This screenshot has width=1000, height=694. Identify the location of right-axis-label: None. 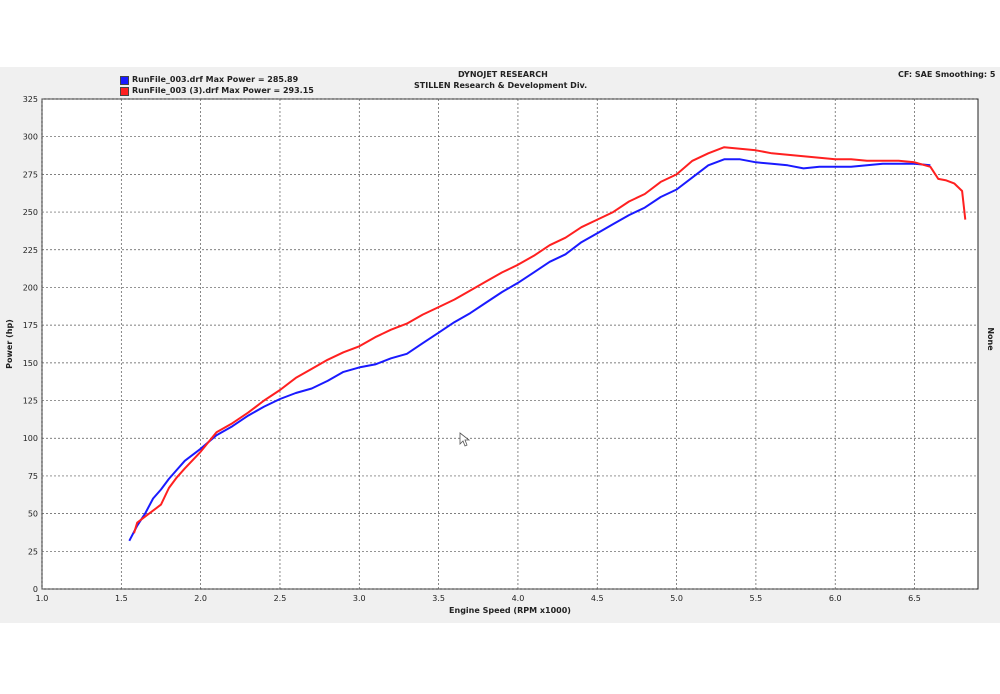
(990, 339).